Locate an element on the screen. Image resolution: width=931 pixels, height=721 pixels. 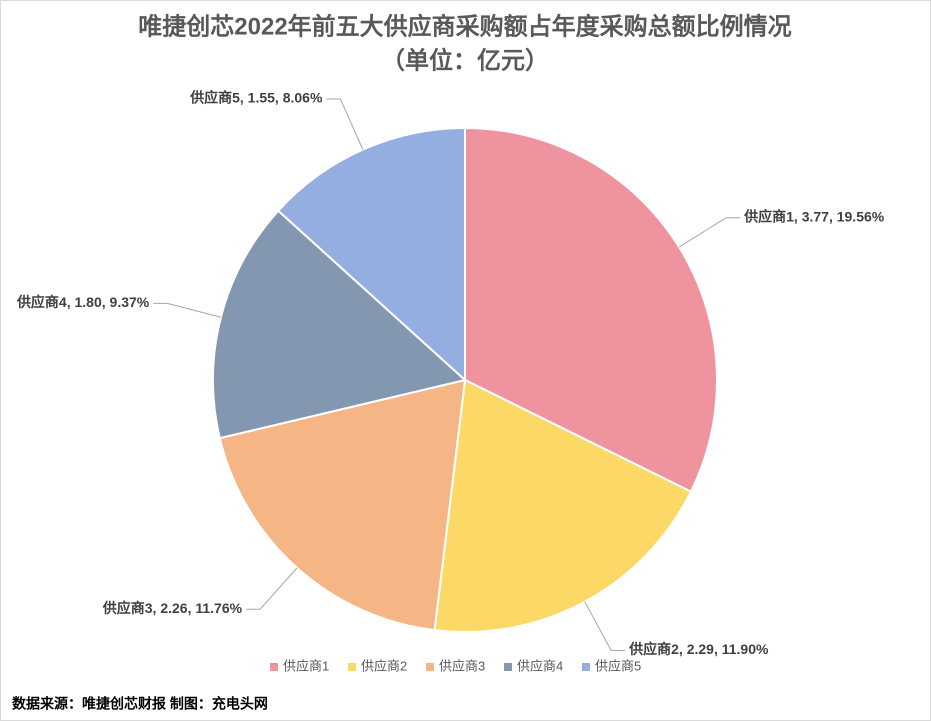
legend-label: 供应商1 is located at coordinates (306, 665).